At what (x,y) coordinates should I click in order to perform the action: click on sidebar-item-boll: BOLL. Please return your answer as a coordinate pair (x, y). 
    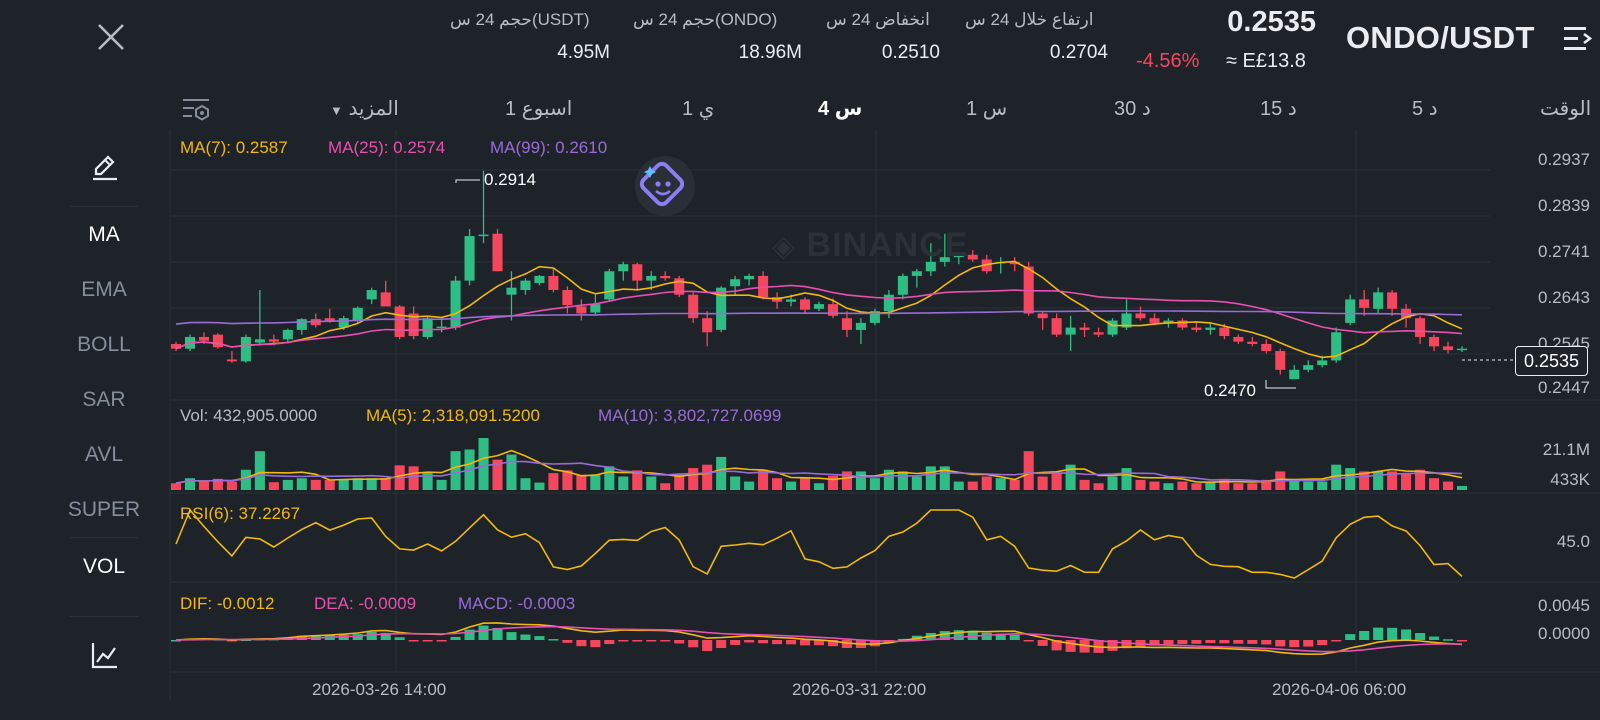
    Looking at the image, I should click on (104, 344).